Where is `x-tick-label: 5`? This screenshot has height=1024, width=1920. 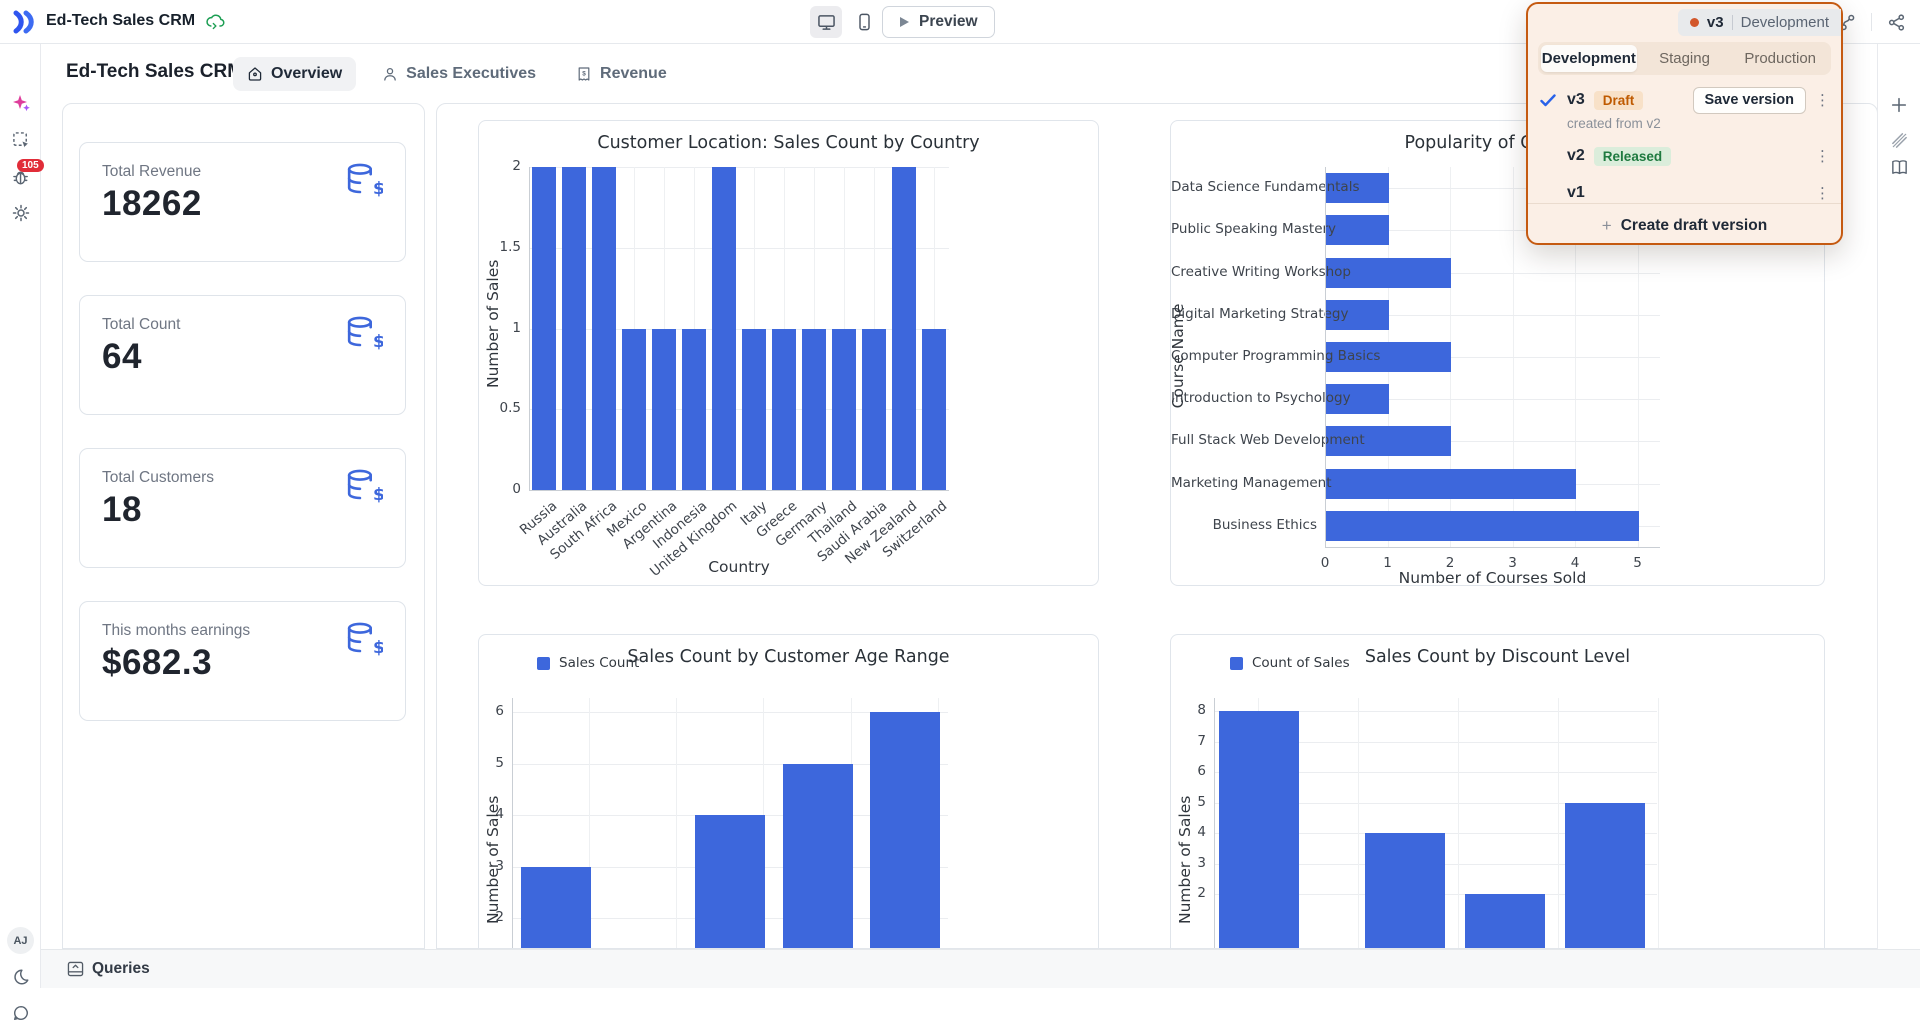
x-tick-label: 5 is located at coordinates (1637, 563).